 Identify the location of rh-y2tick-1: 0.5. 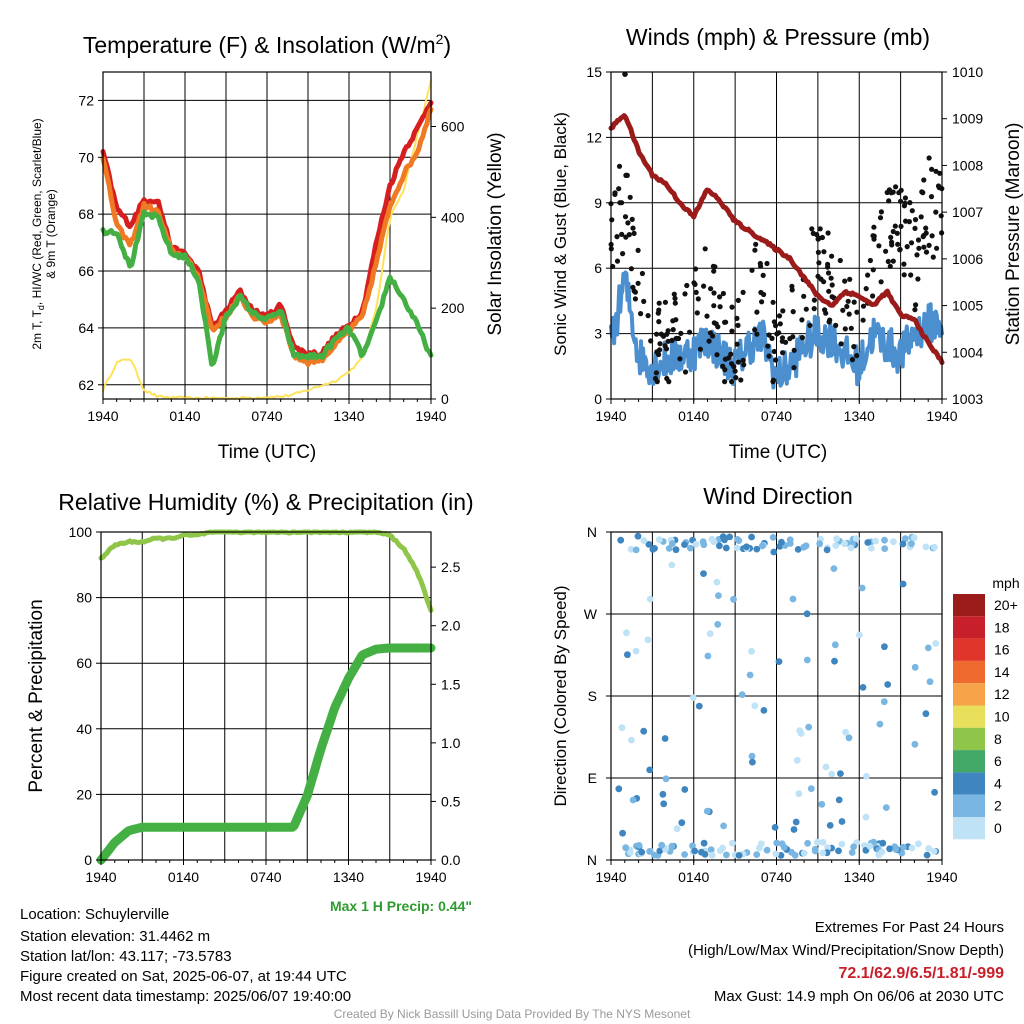
(451, 801).